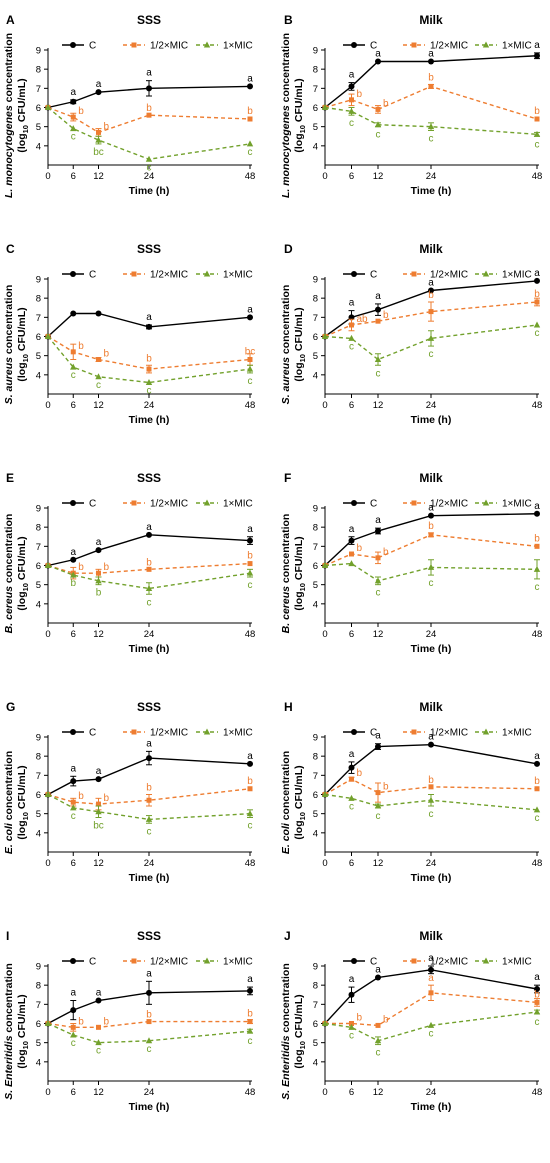 The width and height of the screenshot is (550, 1163). What do you see at coordinates (149, 352) in the screenshot?
I see `series-line-half-mic` at bounding box center [149, 352].